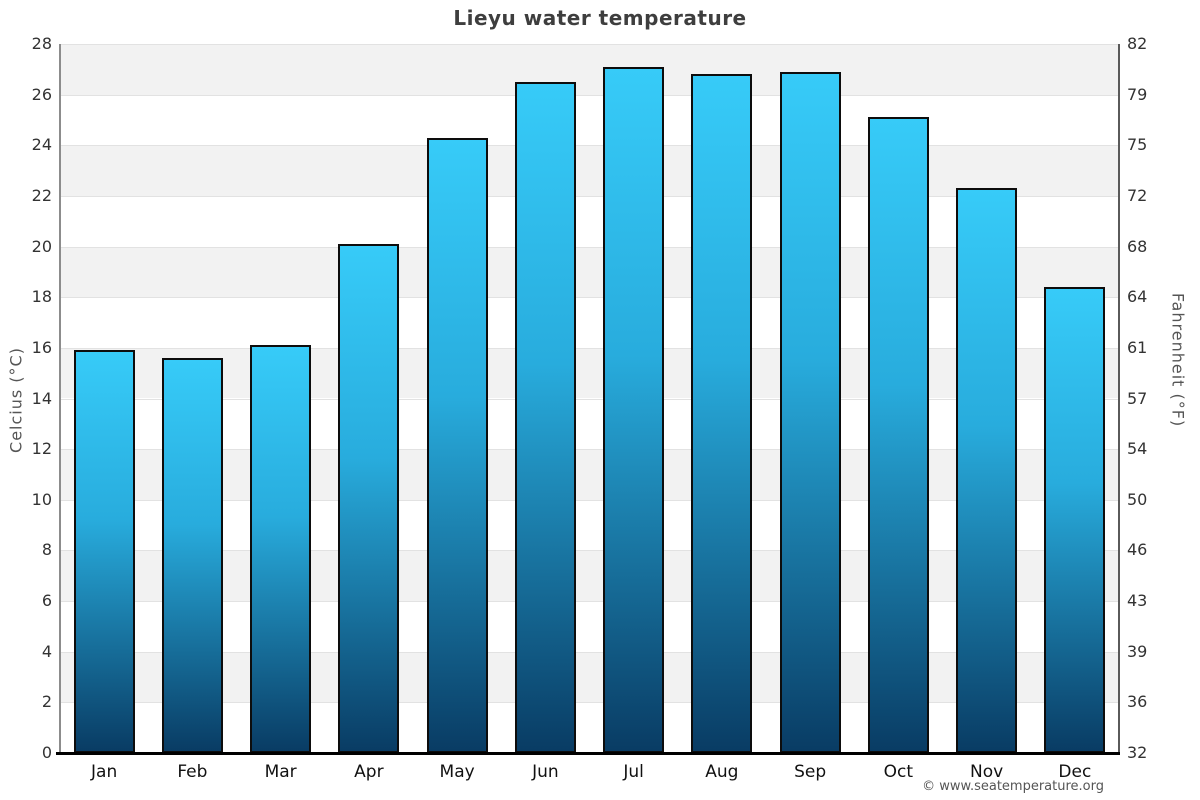 The width and height of the screenshot is (1200, 800). I want to click on bar-sep, so click(810, 412).